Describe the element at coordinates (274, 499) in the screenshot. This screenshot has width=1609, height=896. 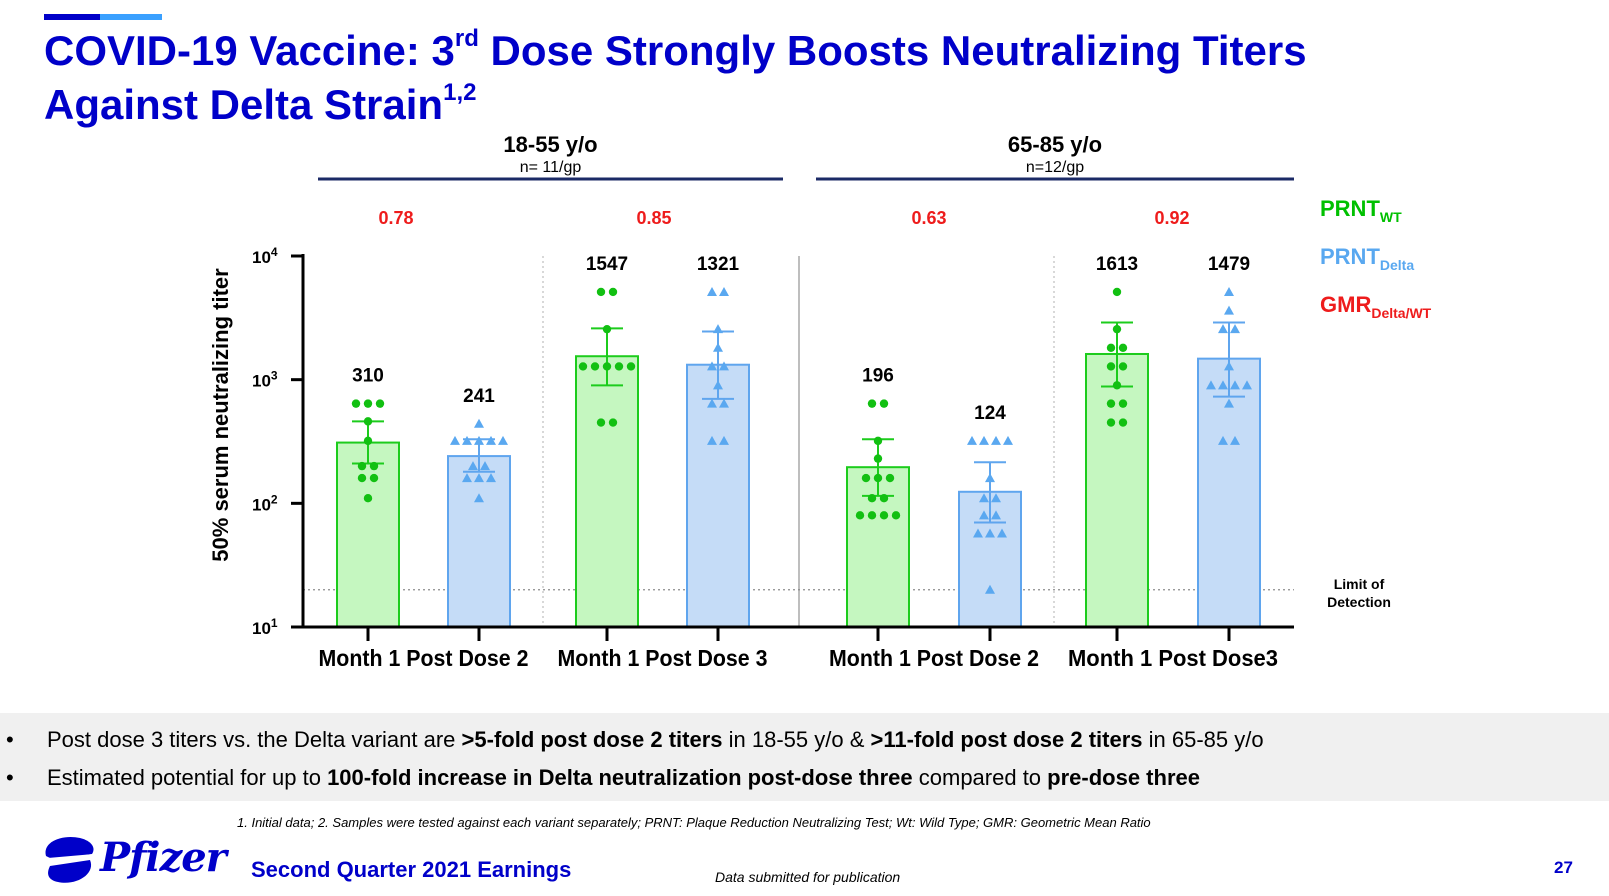
I see `y-tick-exponent: 2` at that location.